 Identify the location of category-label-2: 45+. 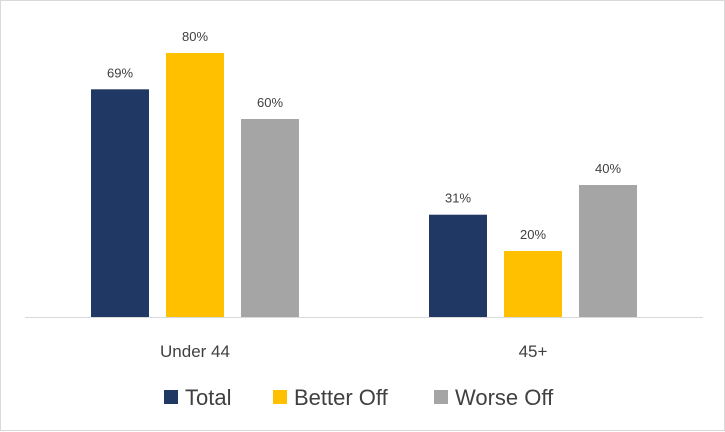
(533, 351).